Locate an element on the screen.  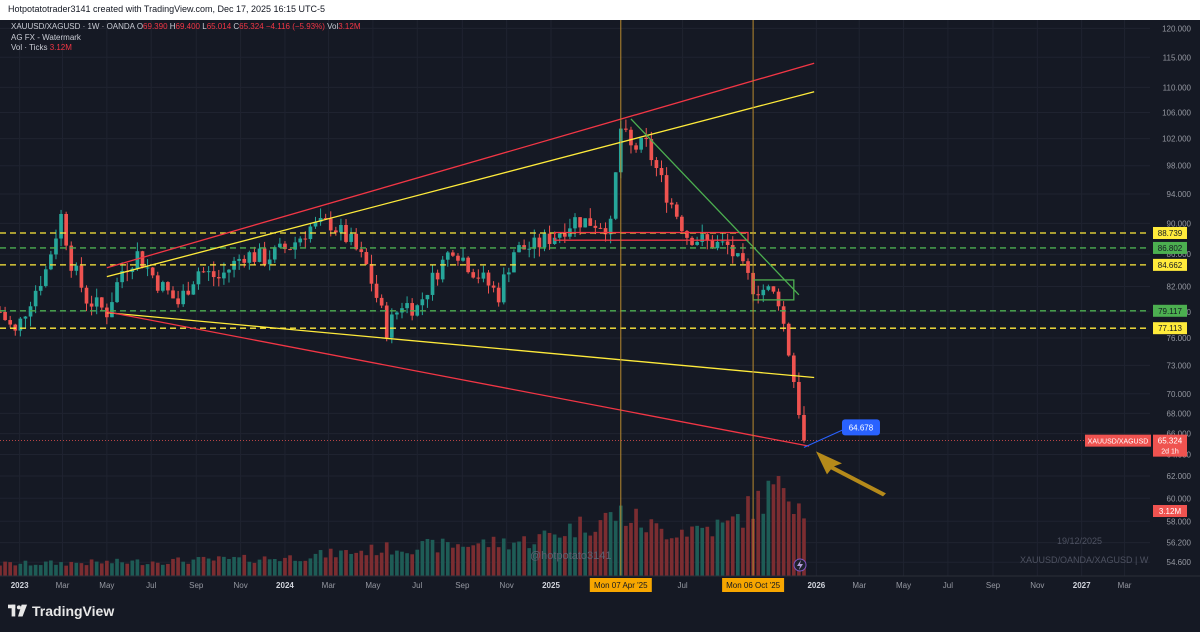
red-channel-bottom is located at coordinates (458, 379).